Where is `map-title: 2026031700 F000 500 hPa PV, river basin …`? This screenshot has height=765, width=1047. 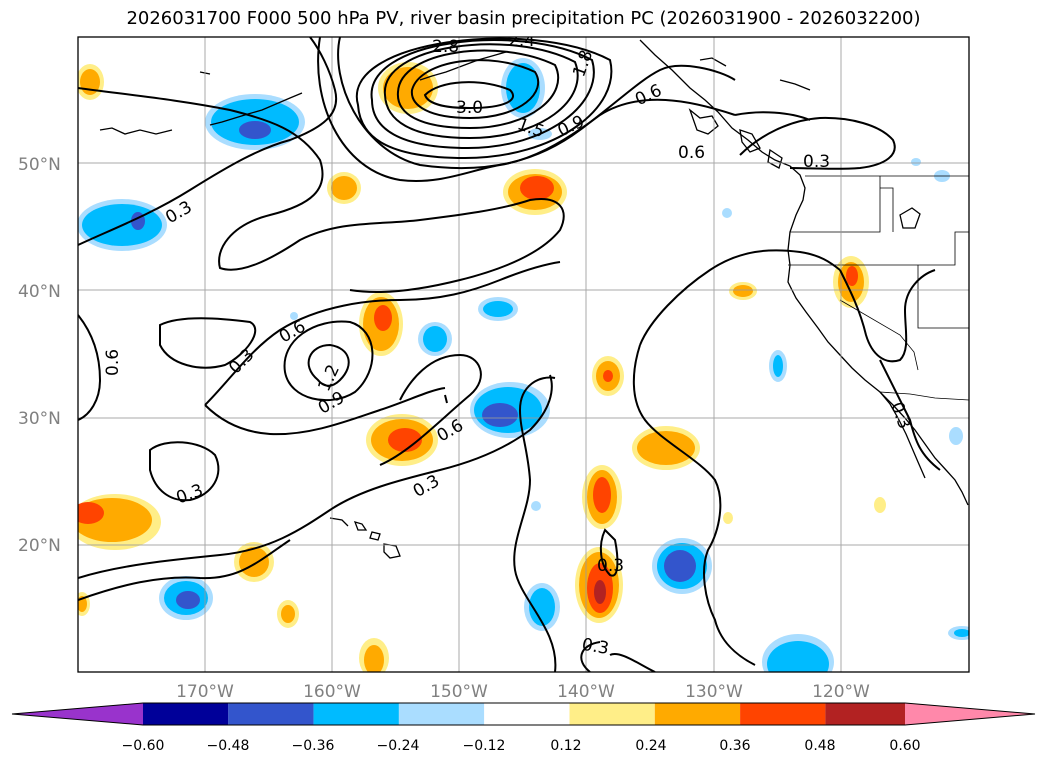 map-title: 2026031700 F000 500 hPa PV, river basin … is located at coordinates (523, 18).